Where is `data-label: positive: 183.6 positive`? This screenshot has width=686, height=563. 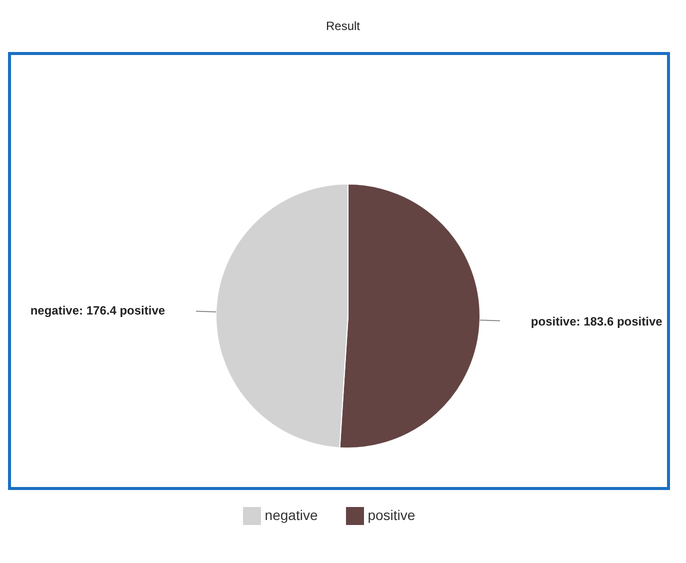
data-label: positive: 183.6 positive is located at coordinates (596, 321).